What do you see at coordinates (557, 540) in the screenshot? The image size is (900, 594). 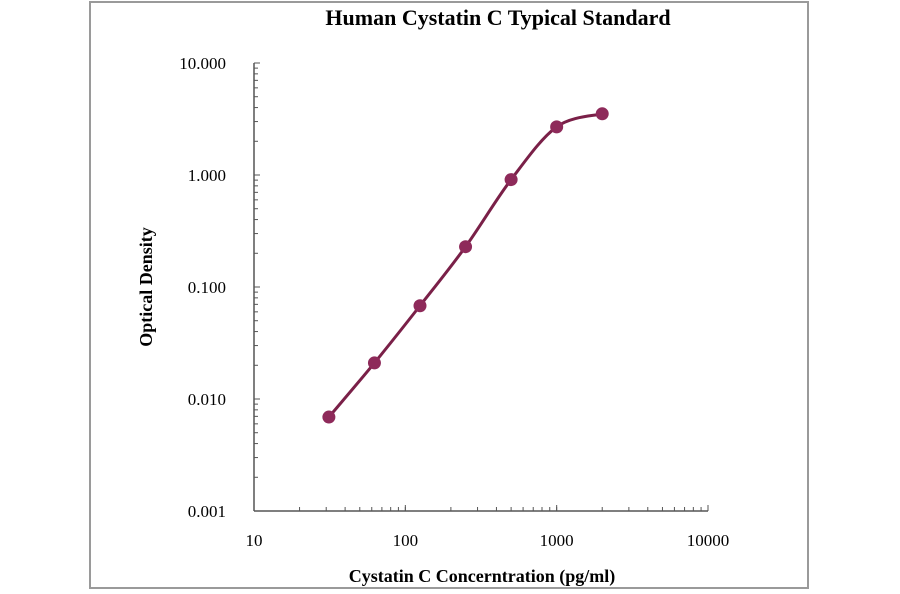 I see `x-tick-label: 1000` at bounding box center [557, 540].